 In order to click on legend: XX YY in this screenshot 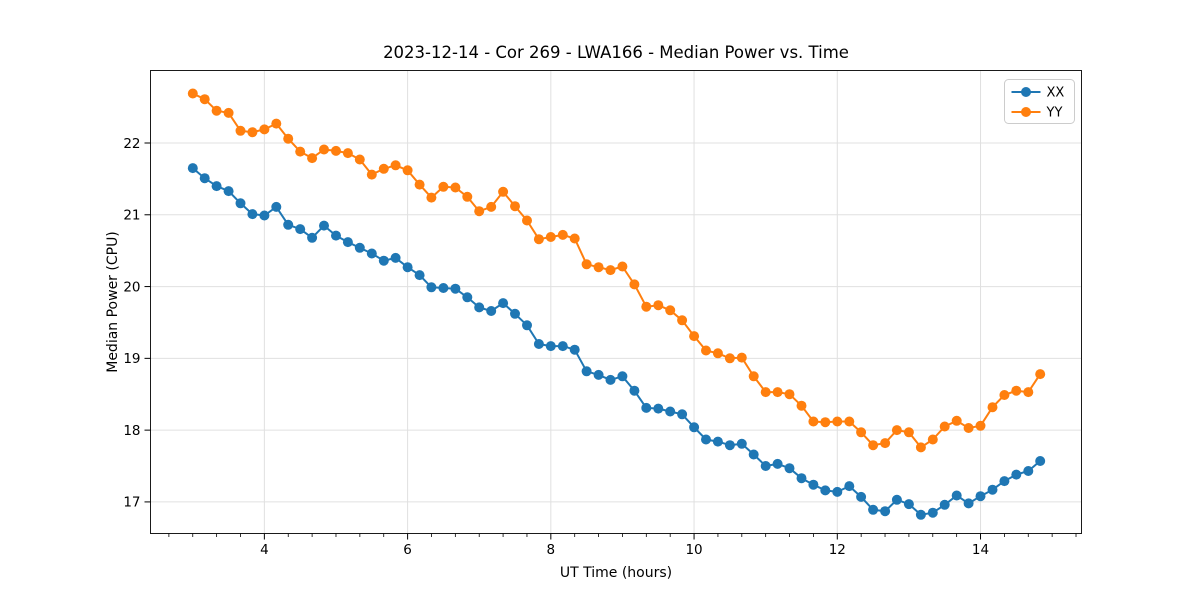, I will do `click(1039, 101)`.